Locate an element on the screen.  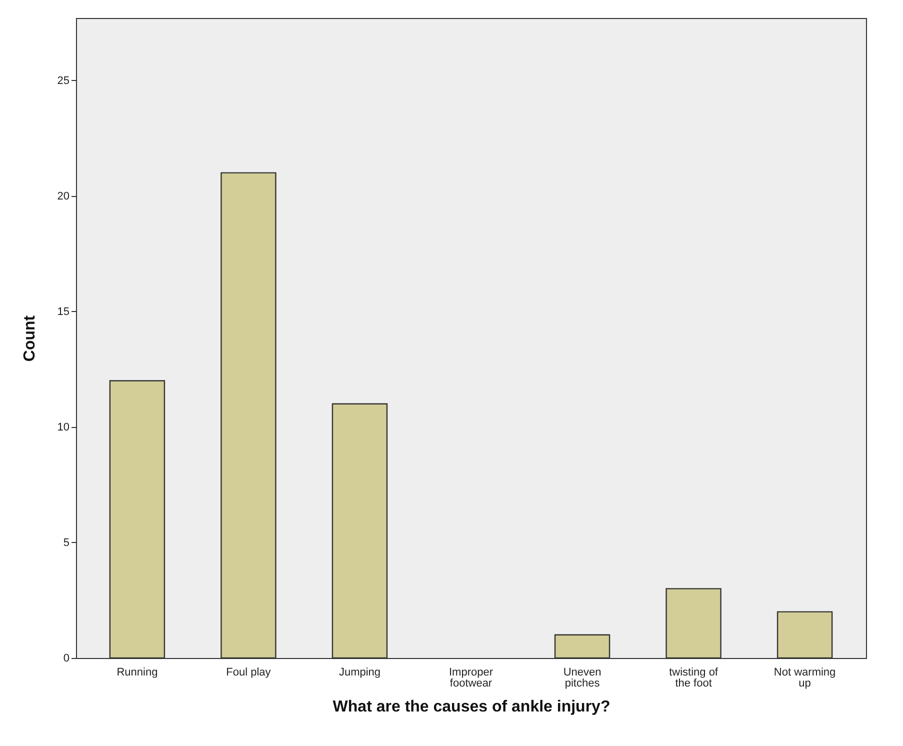
x-tick-label: Uneven pitches is located at coordinates (582, 678).